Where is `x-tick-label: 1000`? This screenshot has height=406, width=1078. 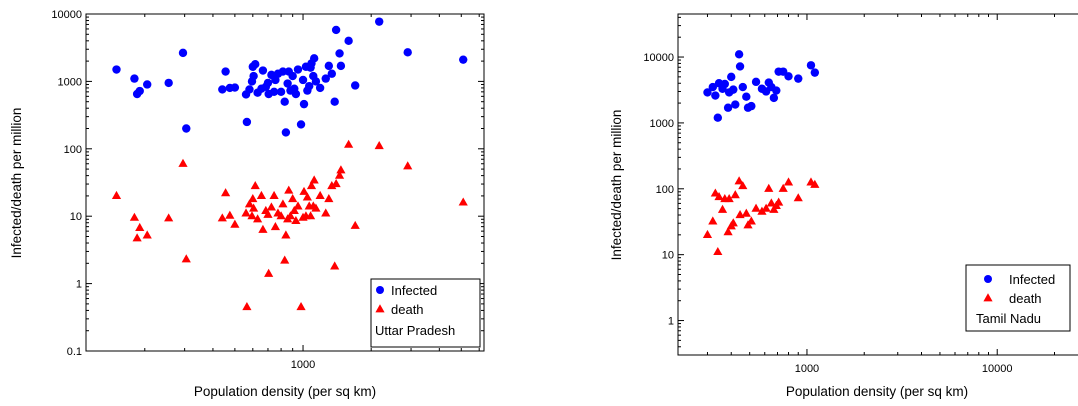
x-tick-label: 1000 is located at coordinates (303, 365).